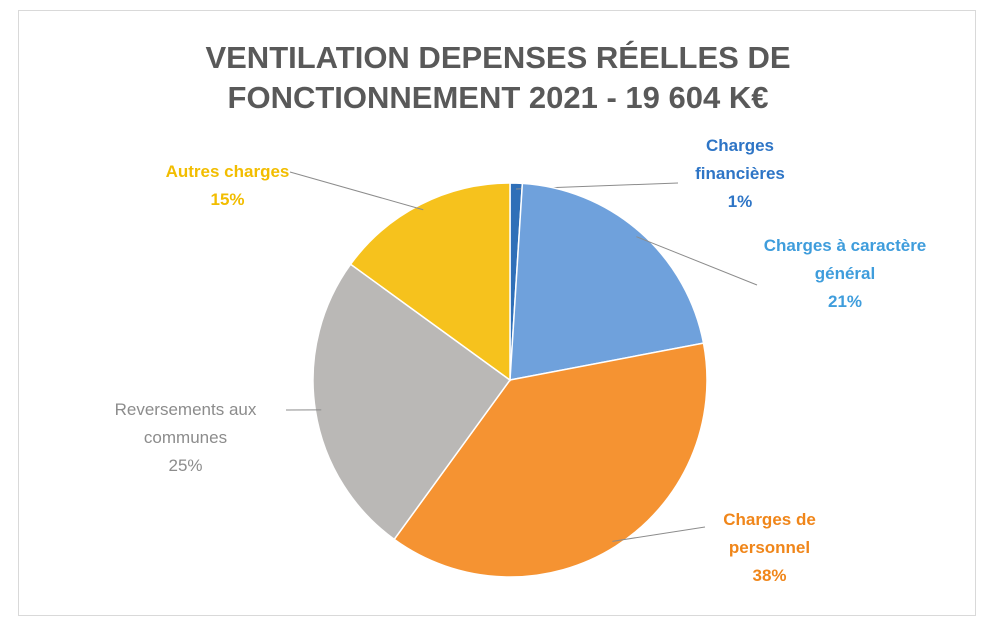  Describe the element at coordinates (185, 423) in the screenshot. I see `category-label: Reversements aux communes` at that location.